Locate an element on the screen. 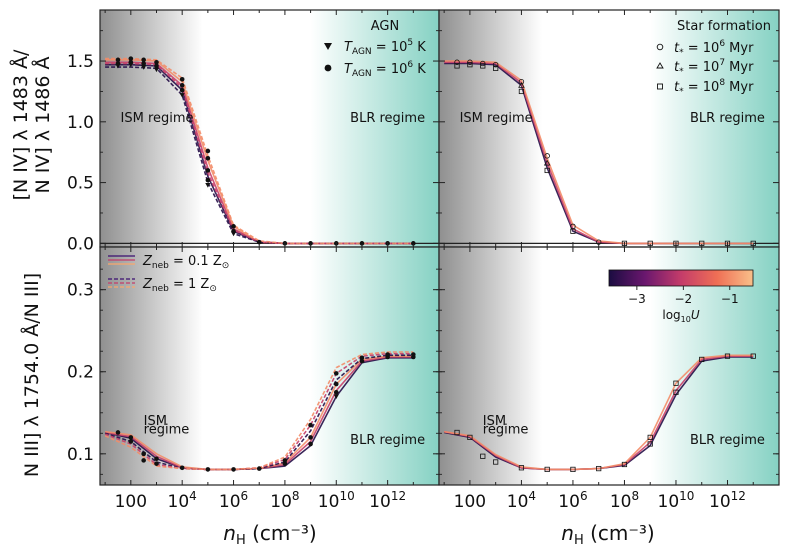 This screenshot has height=551, width=789. y-tick-label: 1.5 is located at coordinates (80, 62).